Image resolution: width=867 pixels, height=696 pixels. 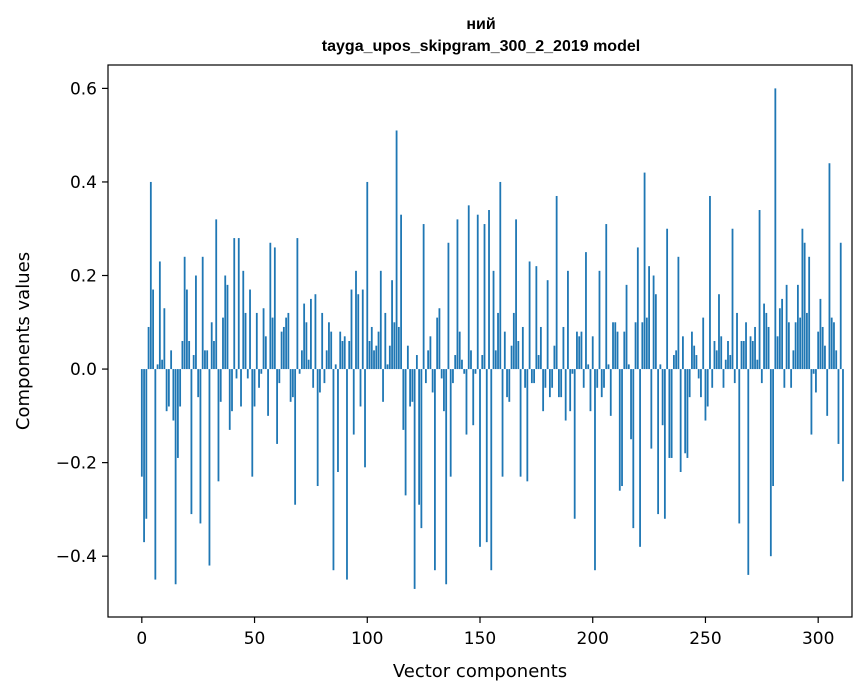 I want to click on y-tick-label: 0.4, so click(x=83, y=183).